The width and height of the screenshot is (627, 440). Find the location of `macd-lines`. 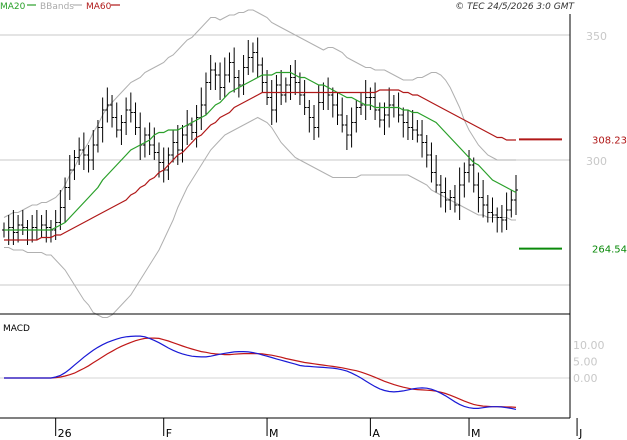

macd-lines is located at coordinates (260, 372).